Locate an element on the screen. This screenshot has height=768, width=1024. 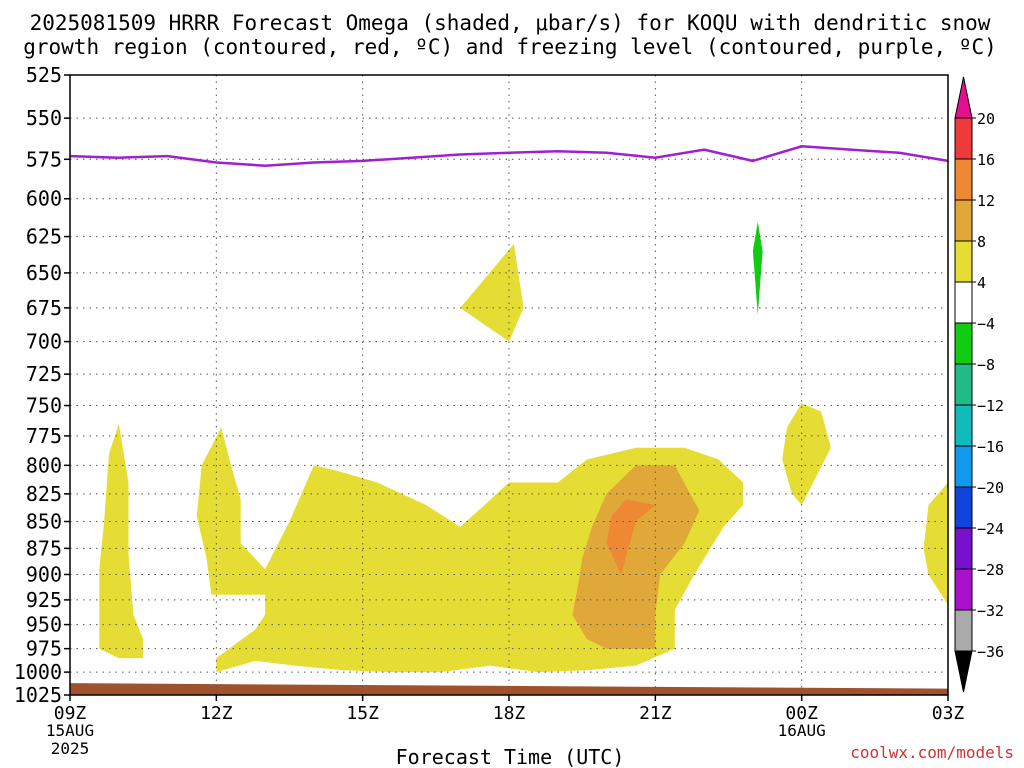
colorbar-label-4: 4 is located at coordinates (981, 283).